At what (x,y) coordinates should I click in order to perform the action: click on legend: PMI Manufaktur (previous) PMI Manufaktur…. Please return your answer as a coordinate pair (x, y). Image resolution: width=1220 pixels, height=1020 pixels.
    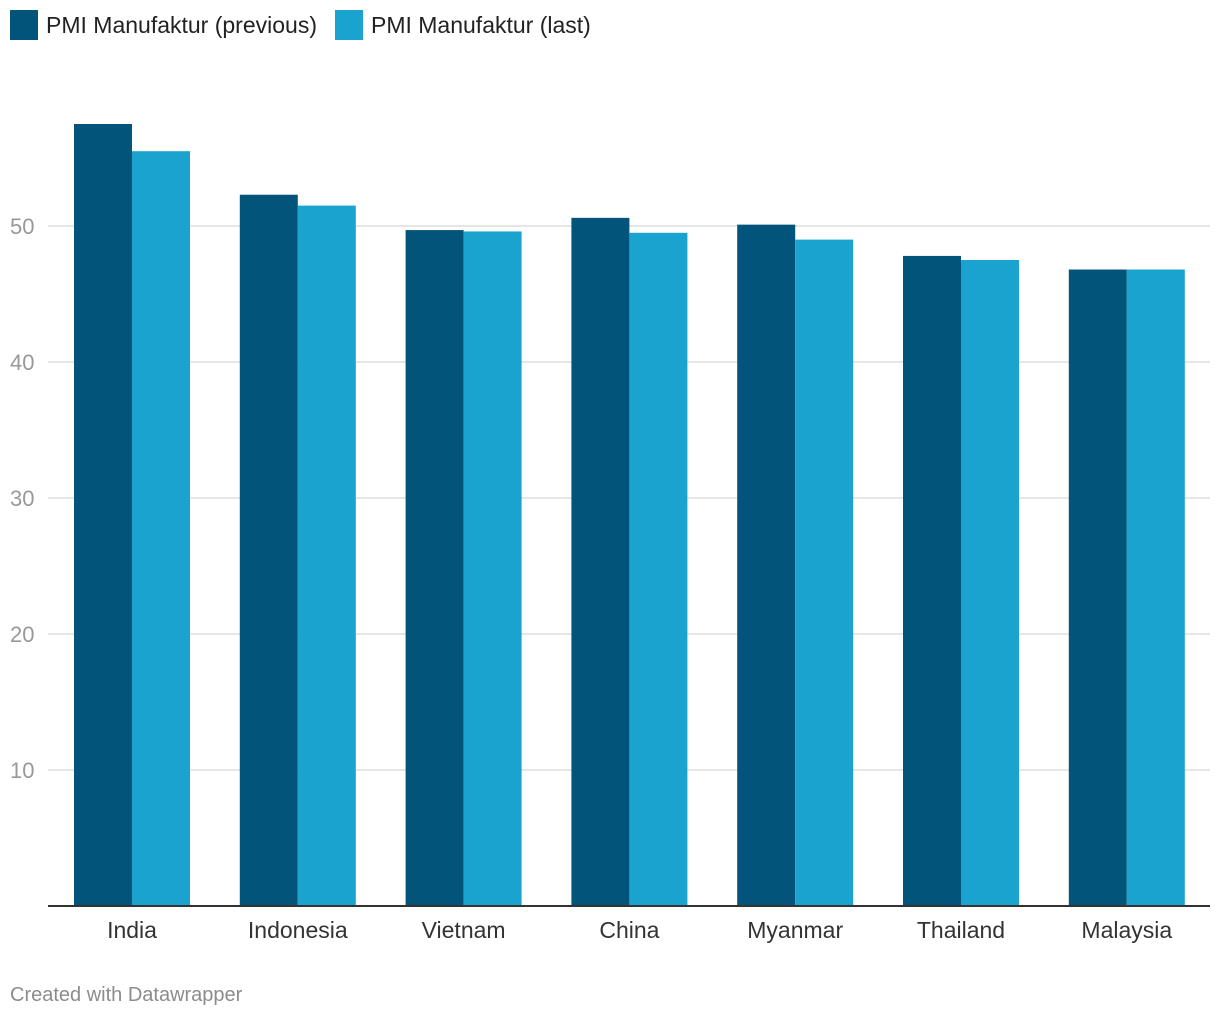
    Looking at the image, I should click on (309, 25).